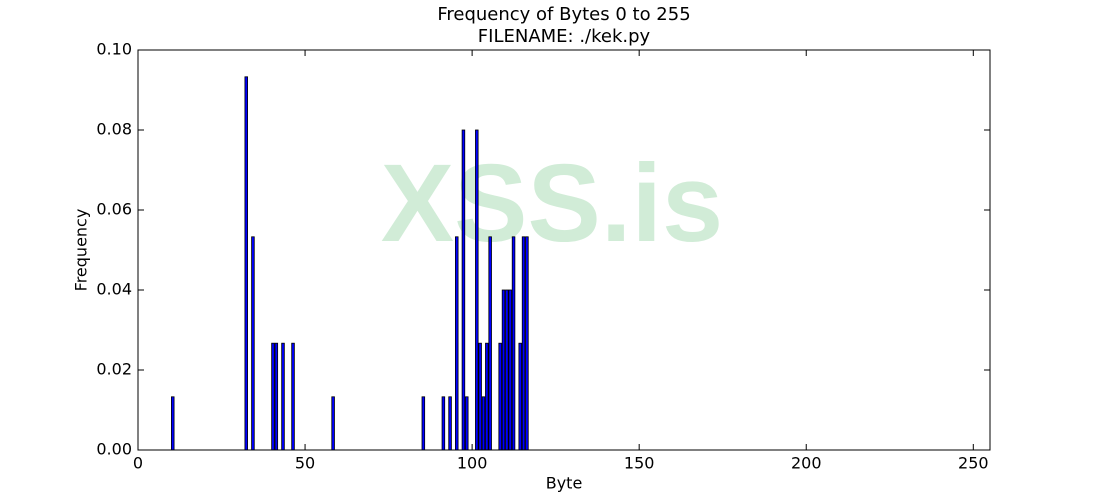  What do you see at coordinates (472, 463) in the screenshot?
I see `x-tick-label: 100` at bounding box center [472, 463].